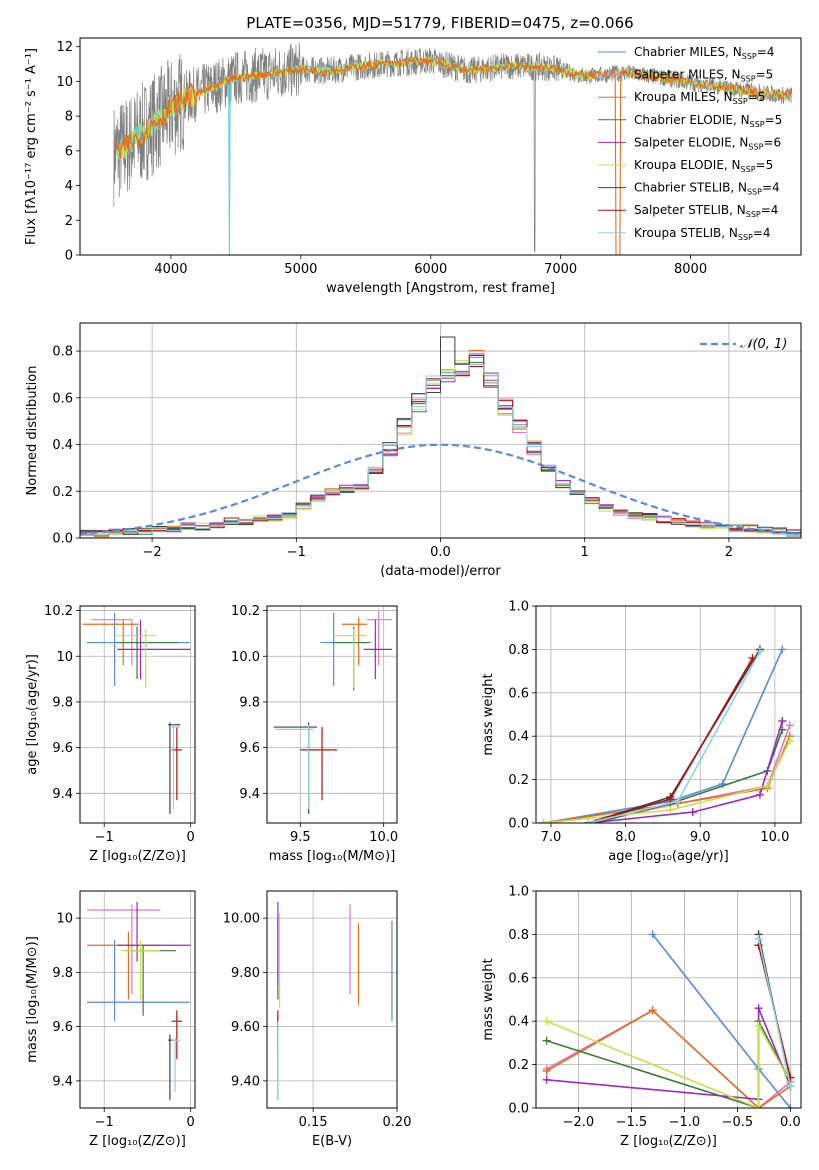 The image size is (819, 1170). What do you see at coordinates (32, 714) in the screenshot?
I see `axis-label-y: age [log₁₀(age/yr)]` at bounding box center [32, 714].